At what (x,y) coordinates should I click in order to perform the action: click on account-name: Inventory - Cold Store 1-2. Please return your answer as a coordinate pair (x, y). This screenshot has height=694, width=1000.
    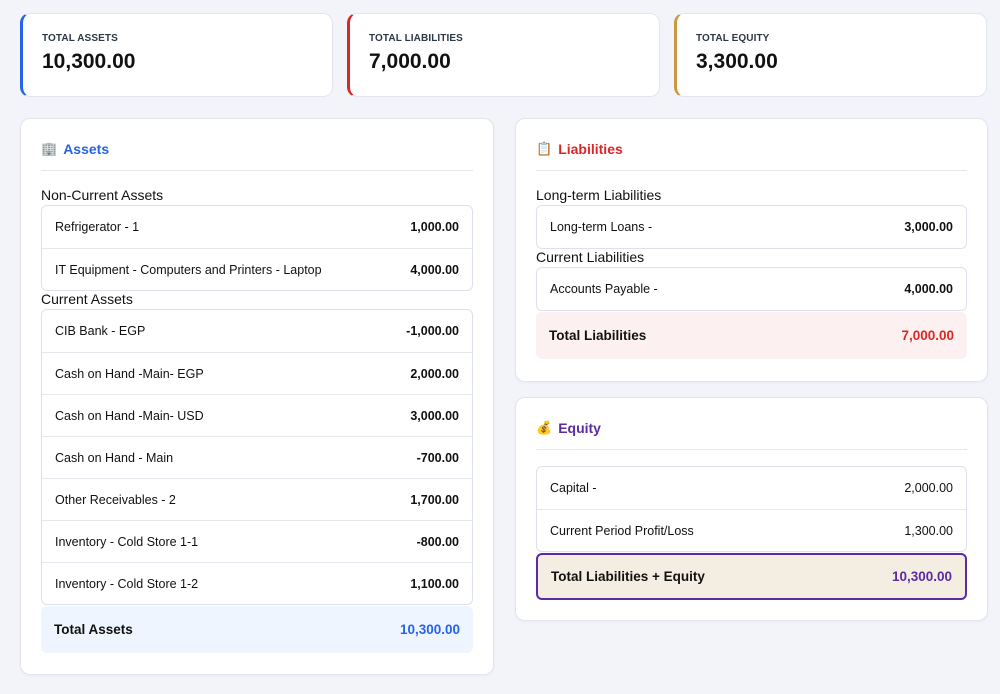
    Looking at the image, I should click on (127, 583).